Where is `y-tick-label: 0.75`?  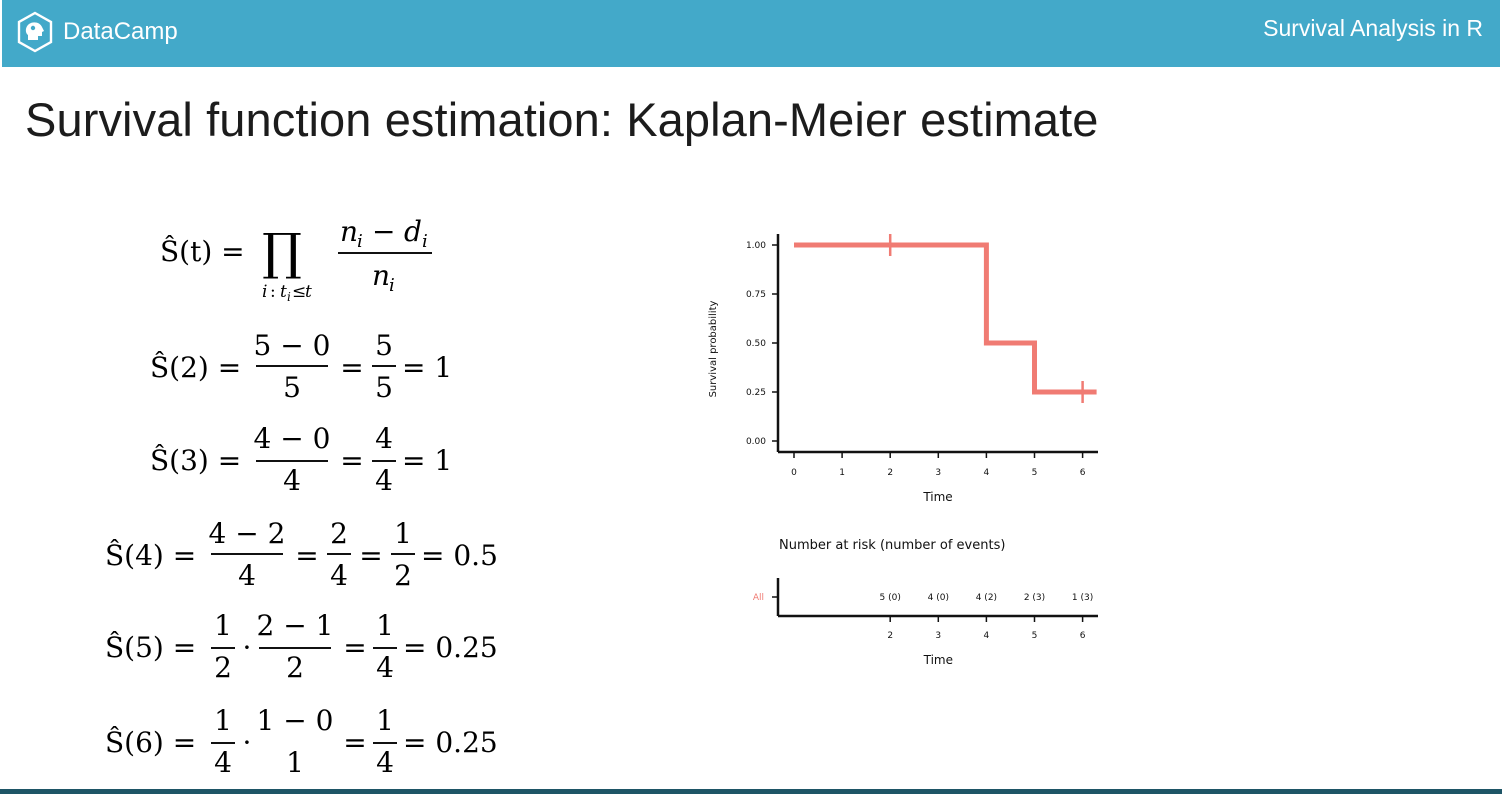
y-tick-label: 0.75 is located at coordinates (756, 295).